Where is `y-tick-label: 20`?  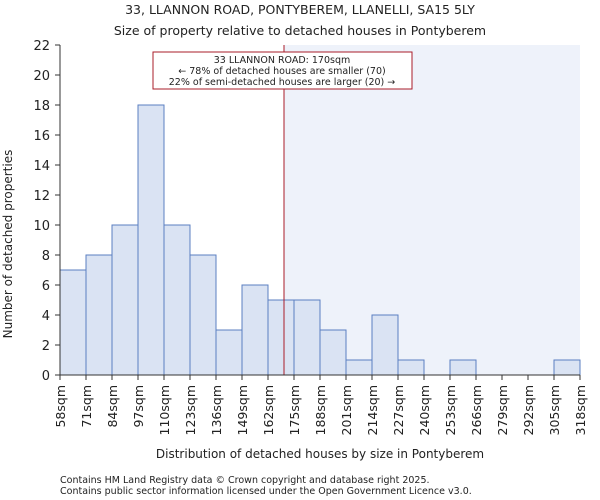
y-tick-label: 20 is located at coordinates (41, 76).